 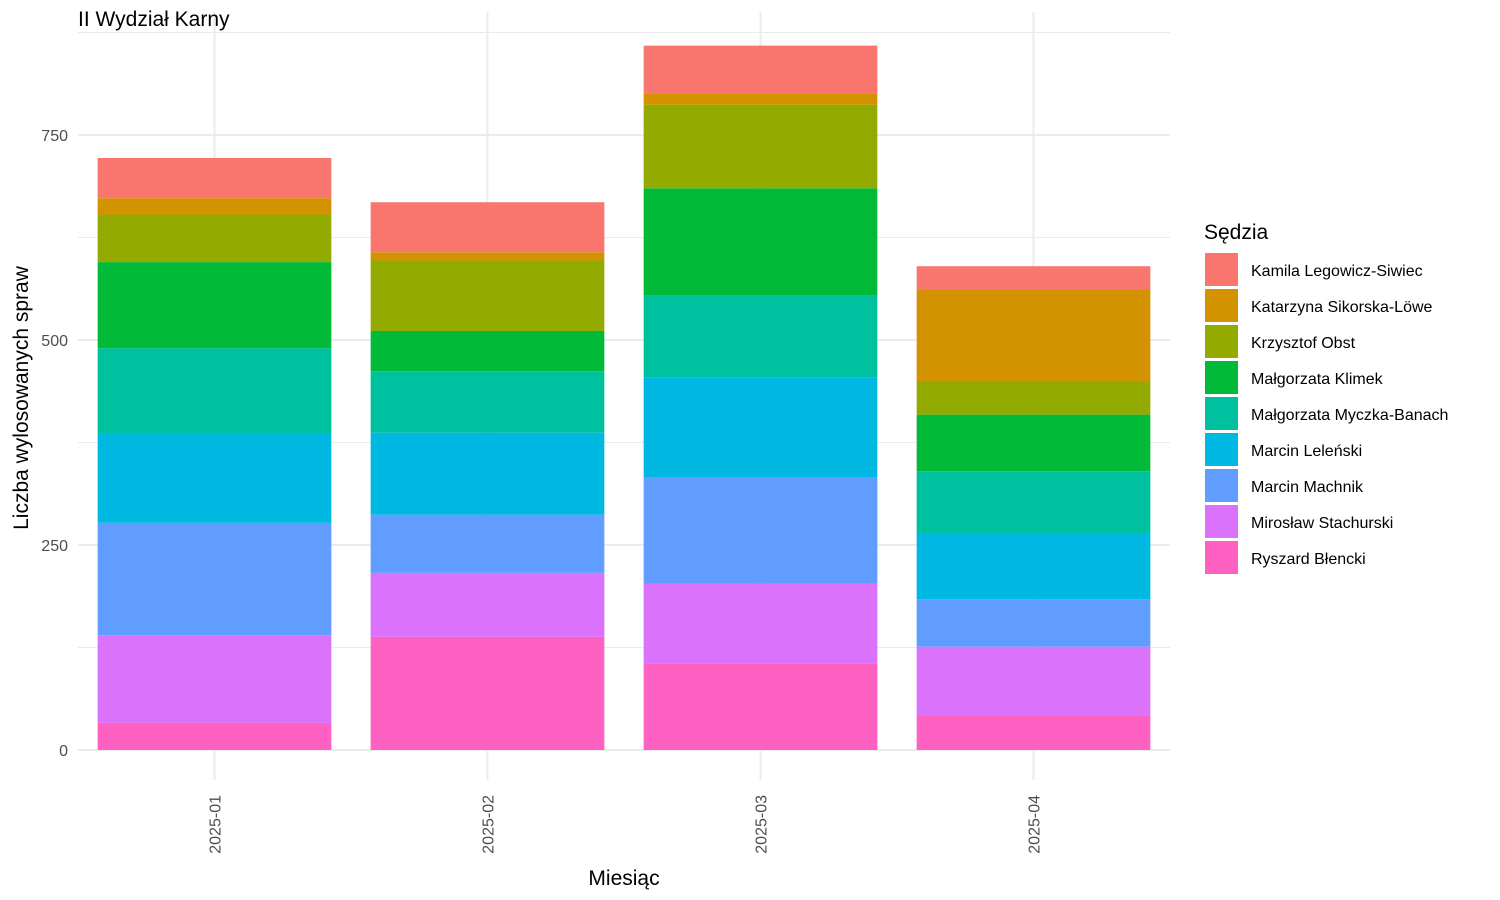 I want to click on legend-label: Krzysztof Obst, so click(x=1303, y=343).